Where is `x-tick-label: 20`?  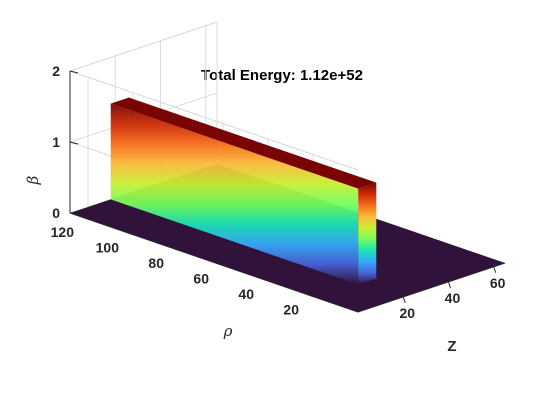 x-tick-label: 20 is located at coordinates (407, 313).